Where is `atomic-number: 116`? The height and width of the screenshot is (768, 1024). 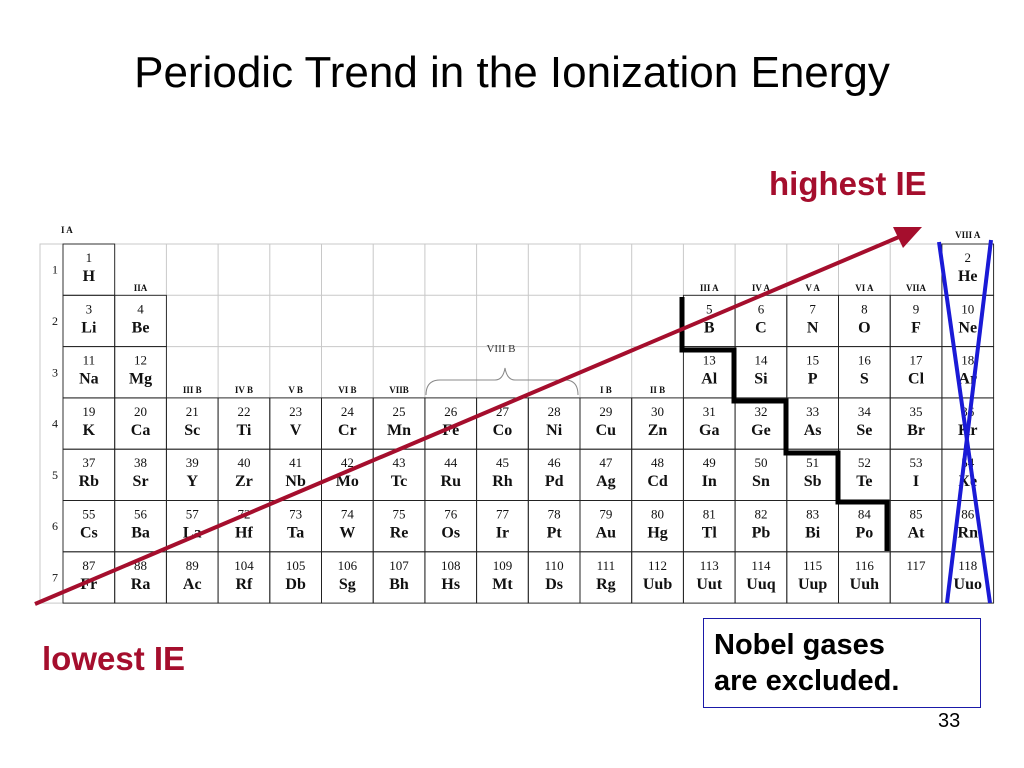
atomic-number: 116 is located at coordinates (865, 565).